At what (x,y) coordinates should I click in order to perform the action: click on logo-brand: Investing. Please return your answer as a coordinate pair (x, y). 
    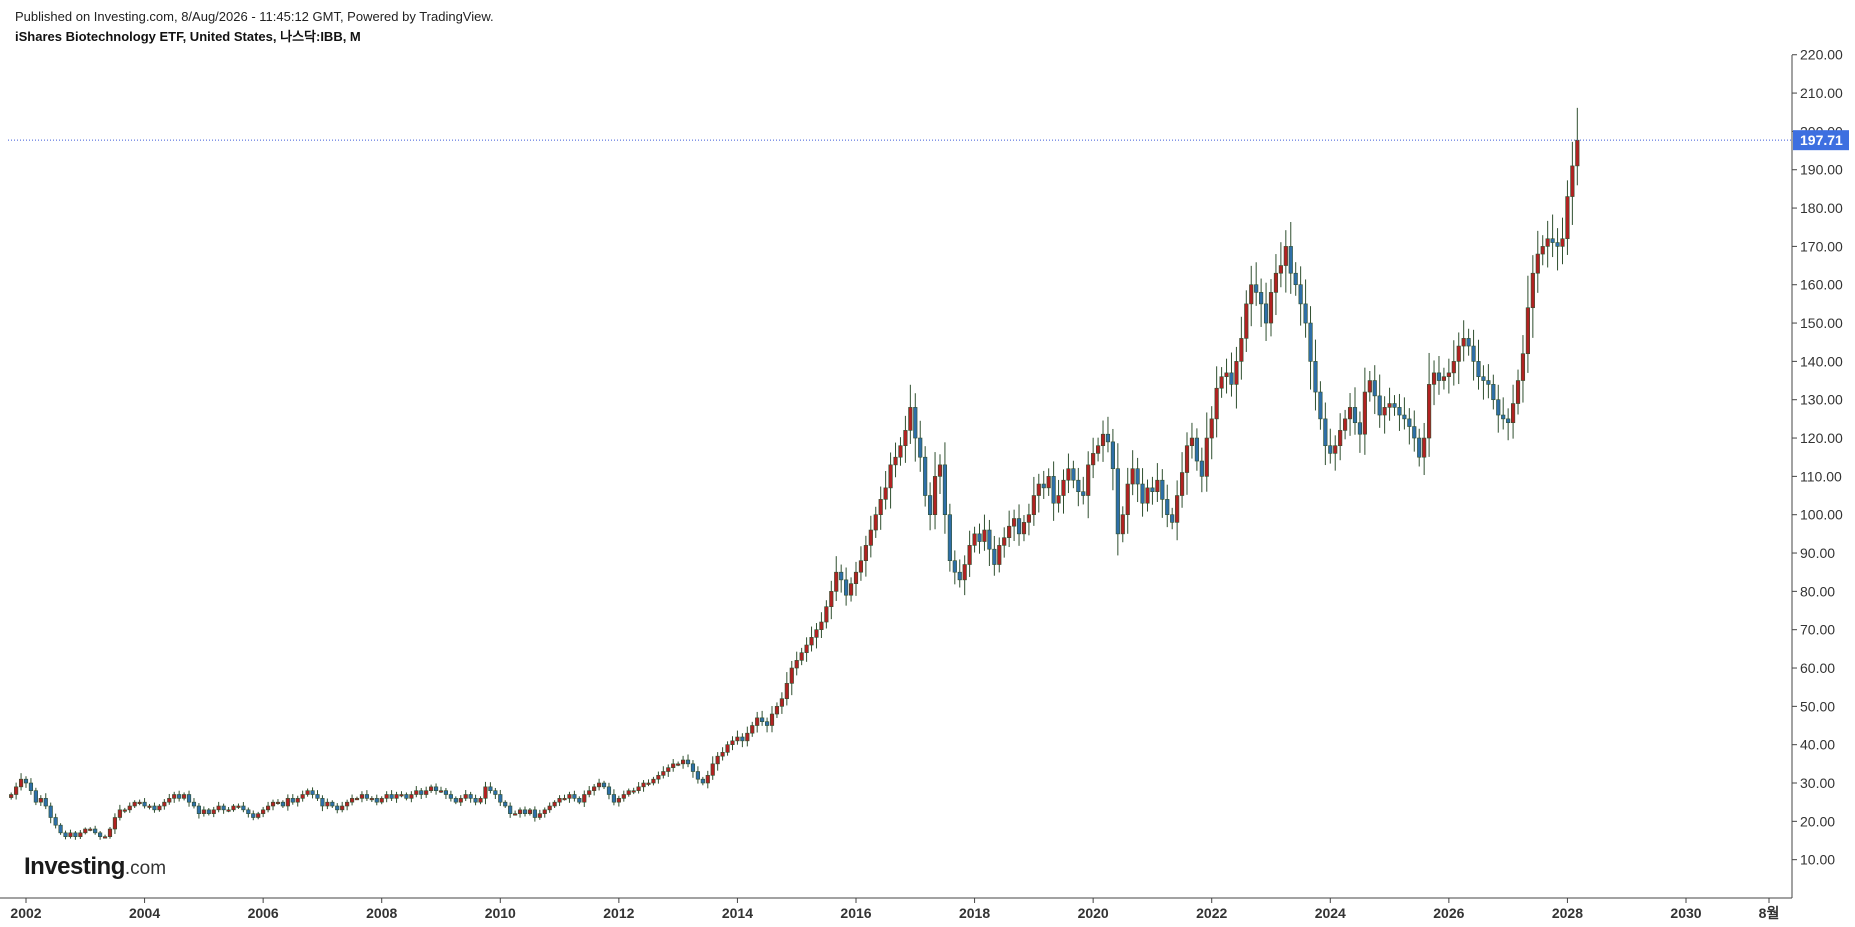
    Looking at the image, I should click on (74, 866).